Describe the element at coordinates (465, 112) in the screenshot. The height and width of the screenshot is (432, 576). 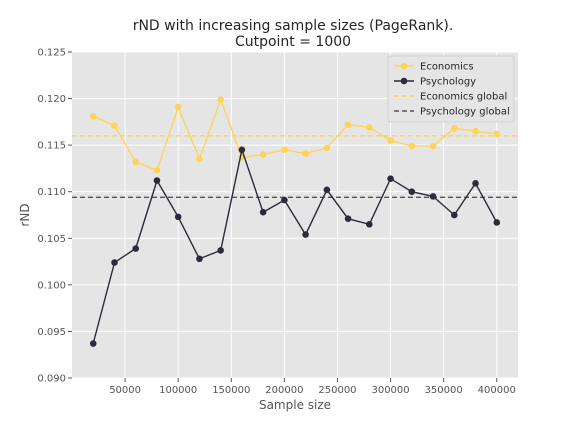
I see `legend-label-psychology-global: Psychology global` at that location.